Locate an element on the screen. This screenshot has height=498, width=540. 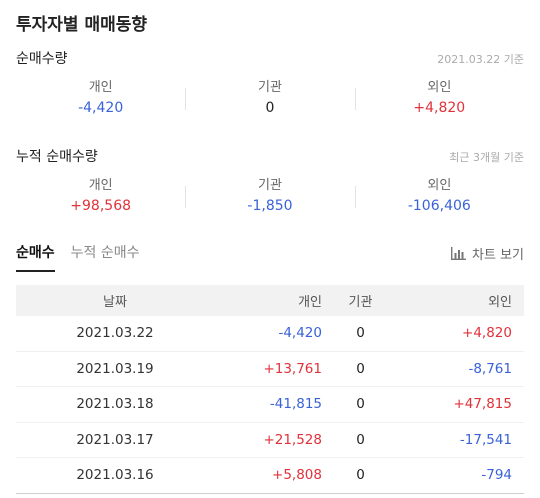
net-stats: 개인 -4,420 기관 0 외인 +4,820 is located at coordinates (270, 99).